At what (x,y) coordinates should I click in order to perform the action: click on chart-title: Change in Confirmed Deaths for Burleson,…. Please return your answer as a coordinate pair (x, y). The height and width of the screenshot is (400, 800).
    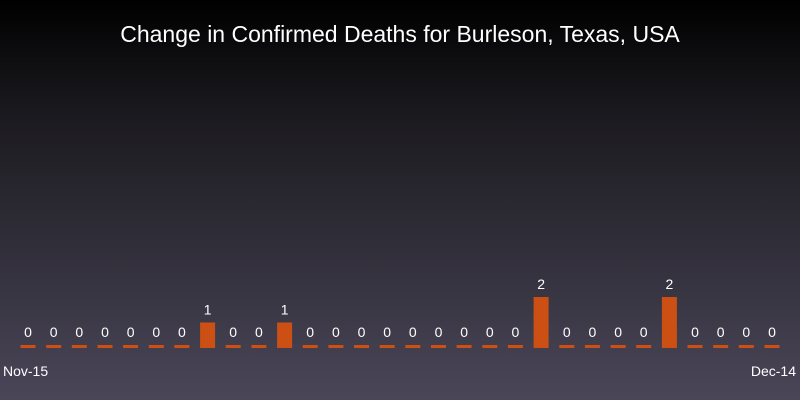
    Looking at the image, I should click on (400, 34).